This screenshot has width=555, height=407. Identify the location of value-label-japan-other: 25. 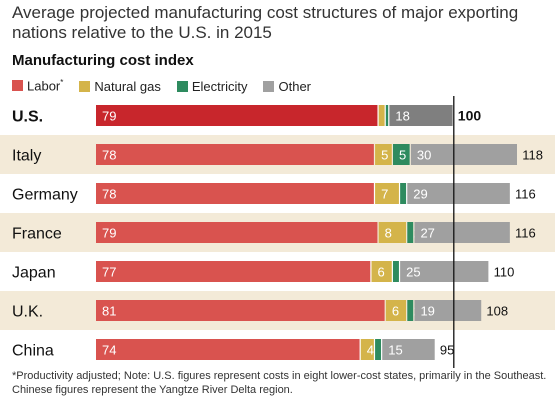
(413, 272).